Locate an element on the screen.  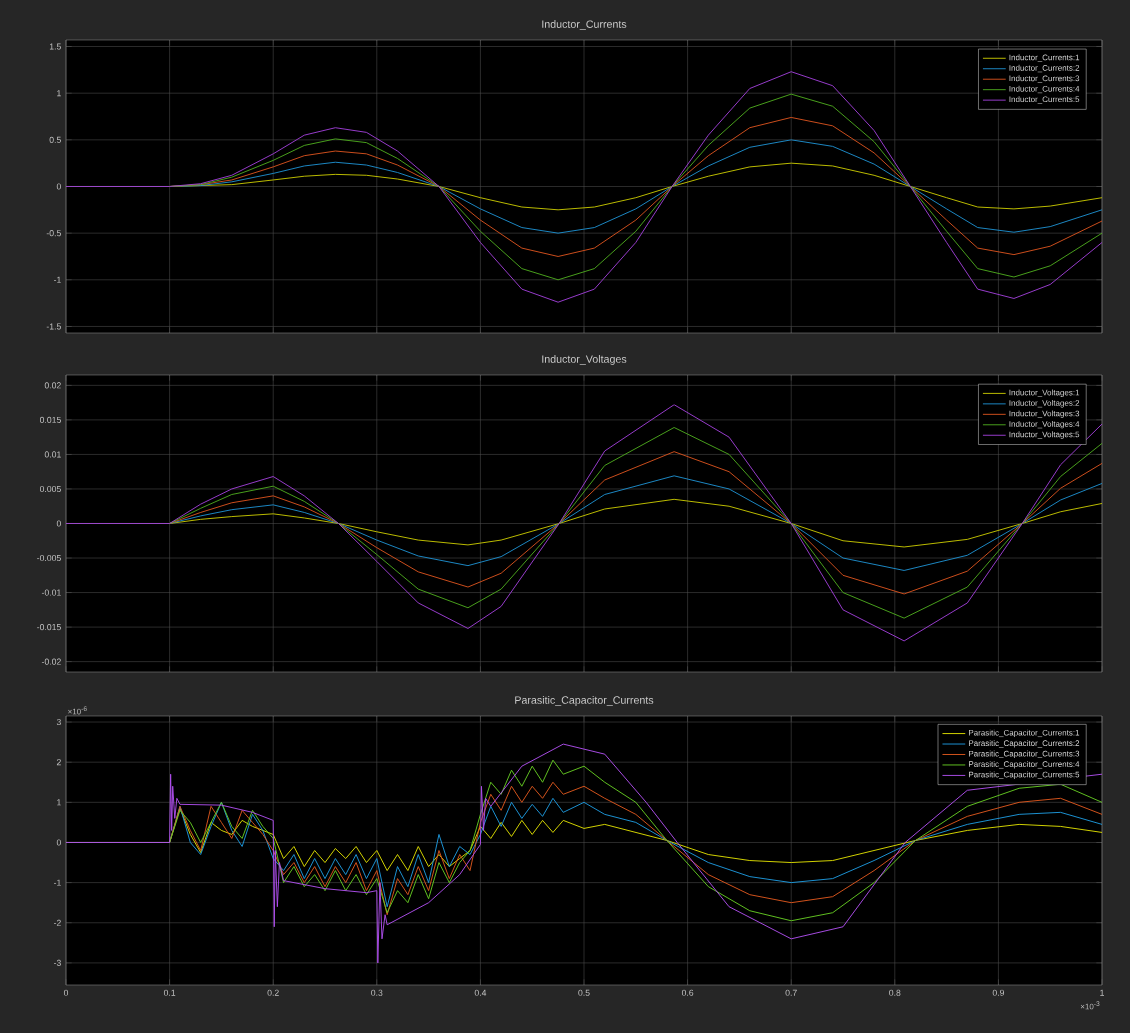
y-tick-label: 2 is located at coordinates (58, 762).